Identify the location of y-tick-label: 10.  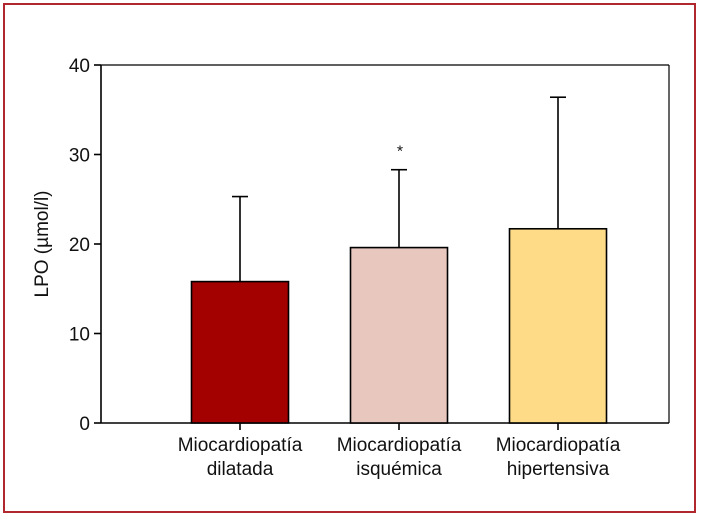
(79, 335).